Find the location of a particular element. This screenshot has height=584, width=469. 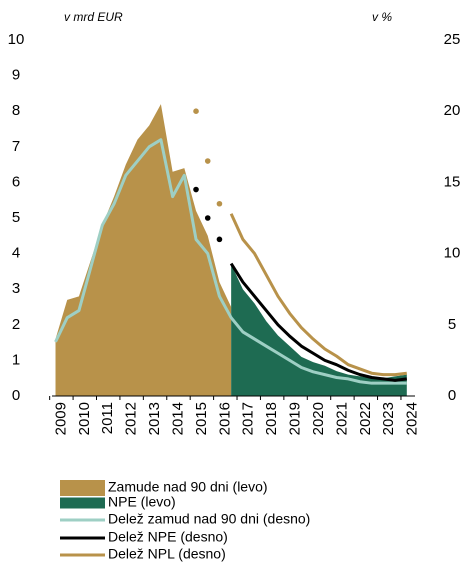

x-tick-label: 2023 is located at coordinates (388, 418).